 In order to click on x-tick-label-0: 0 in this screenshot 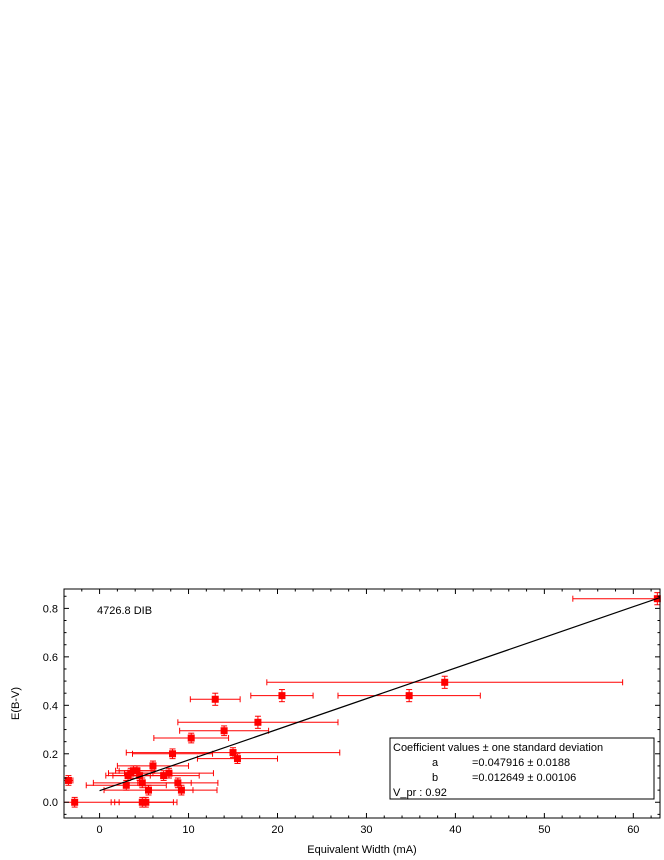, I will do `click(100, 830)`.